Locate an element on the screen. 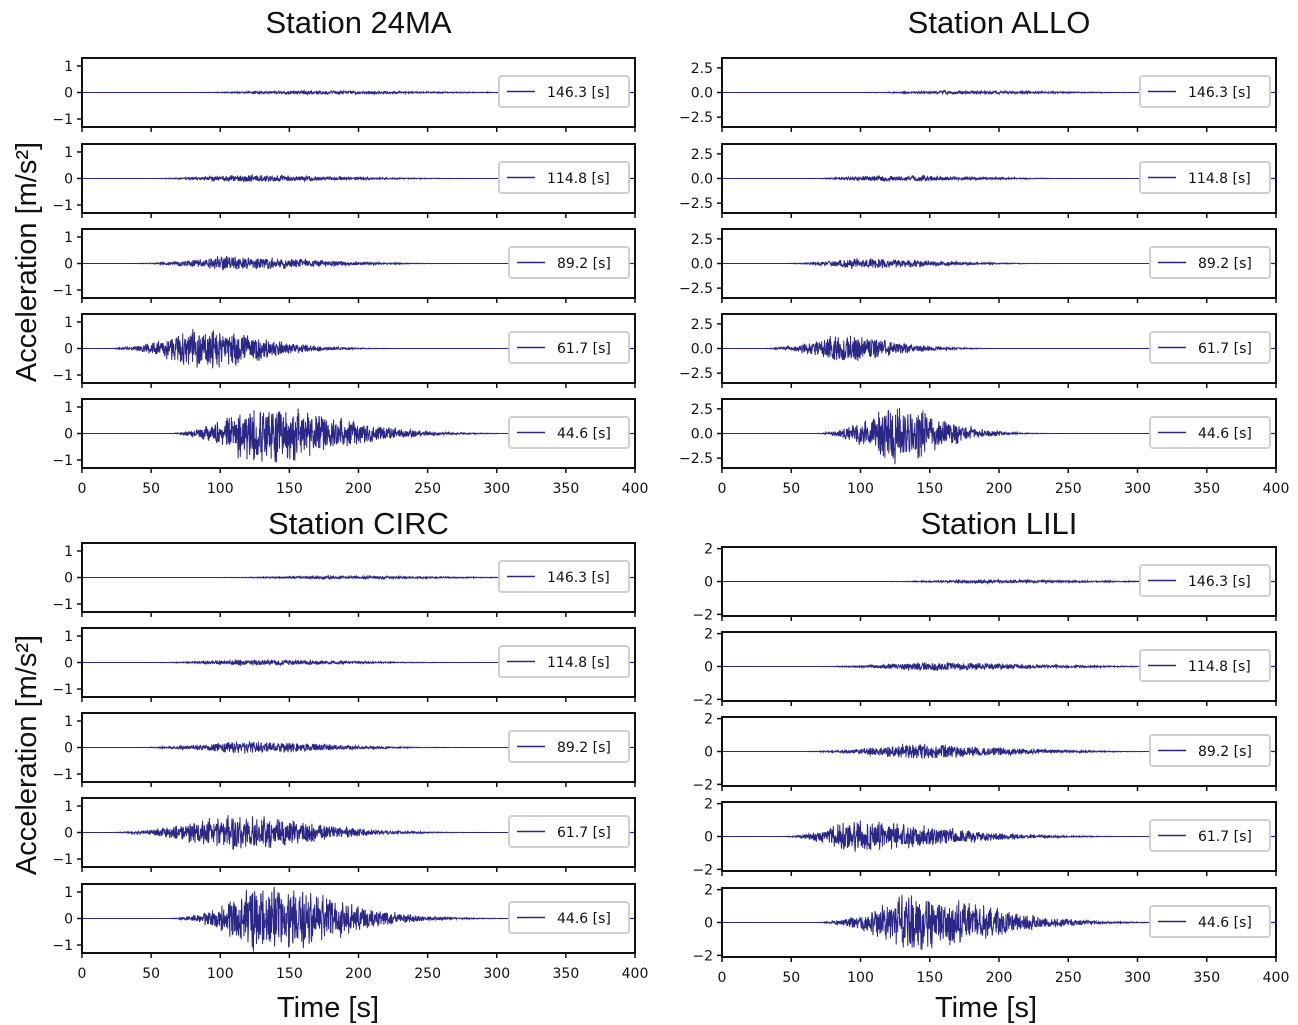  subplot: 2 0 −2 61.7 [s] is located at coordinates (984, 837).